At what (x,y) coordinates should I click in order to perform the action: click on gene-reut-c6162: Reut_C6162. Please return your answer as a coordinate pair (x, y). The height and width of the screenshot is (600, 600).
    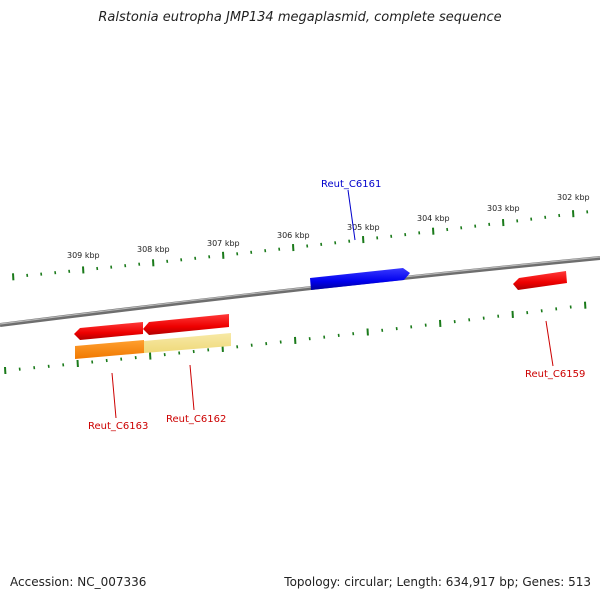
    Looking at the image, I should click on (187, 369).